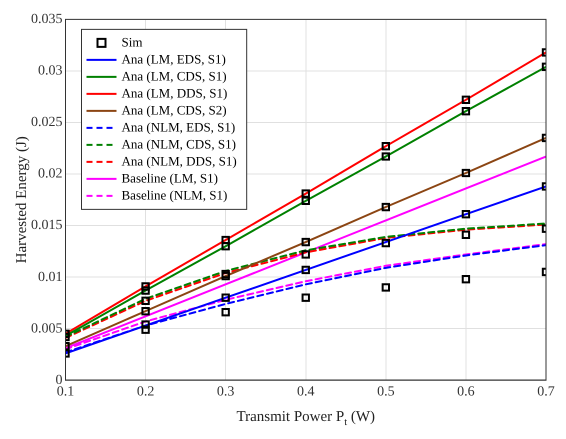 The height and width of the screenshot is (439, 566). Describe the element at coordinates (179, 160) in the screenshot. I see `legend-label: Ana (NLM, DDS, S1)` at that location.